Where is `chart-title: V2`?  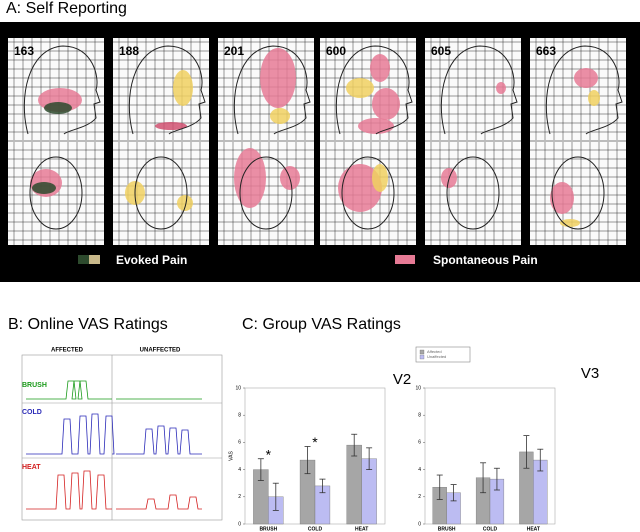 chart-title: V2 is located at coordinates (402, 379).